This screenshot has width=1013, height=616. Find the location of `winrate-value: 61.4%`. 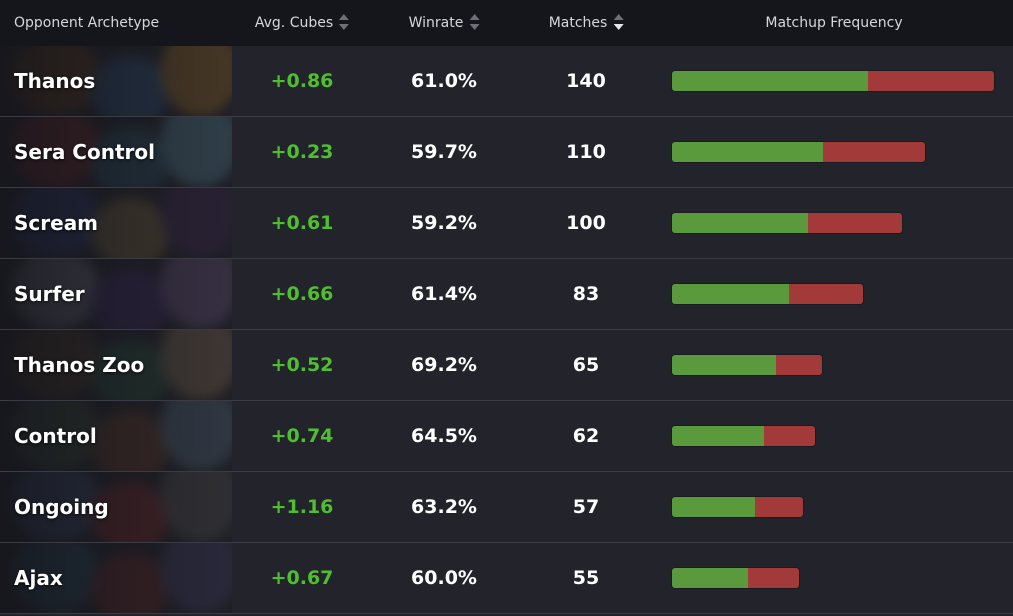

winrate-value: 61.4% is located at coordinates (444, 294).